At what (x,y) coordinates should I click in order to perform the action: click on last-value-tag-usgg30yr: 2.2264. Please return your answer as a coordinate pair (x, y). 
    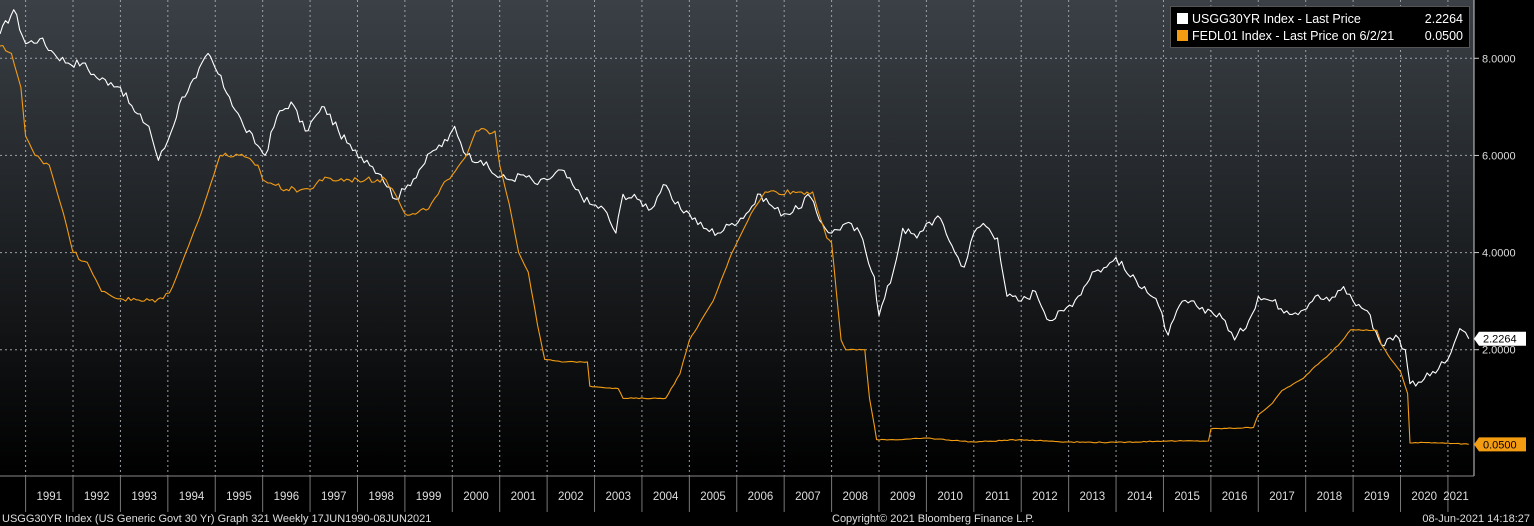
    Looking at the image, I should click on (1500, 338).